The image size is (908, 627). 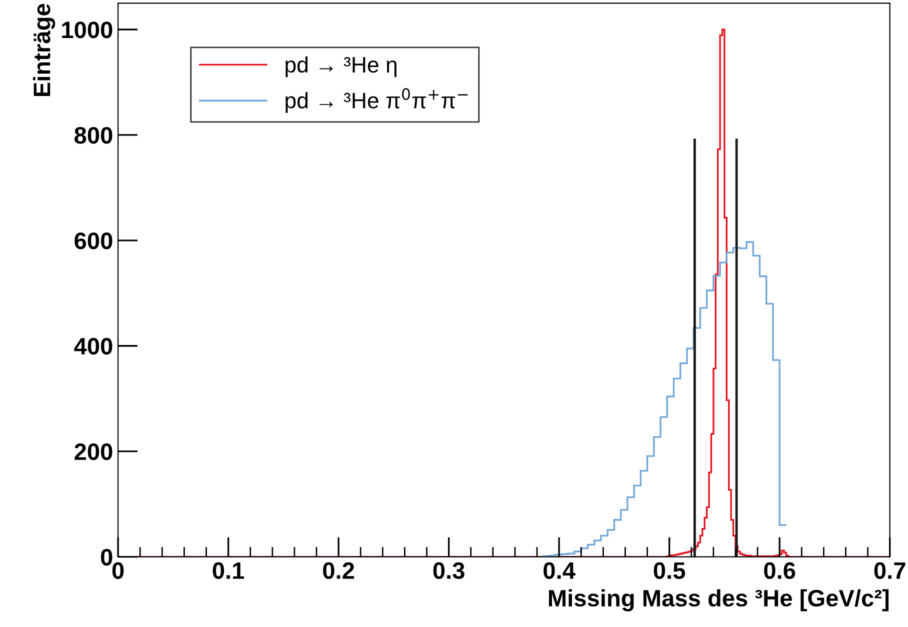 What do you see at coordinates (718, 600) in the screenshot?
I see `x-axis-title: Missing Mass des ³He [GeV/c²]` at bounding box center [718, 600].